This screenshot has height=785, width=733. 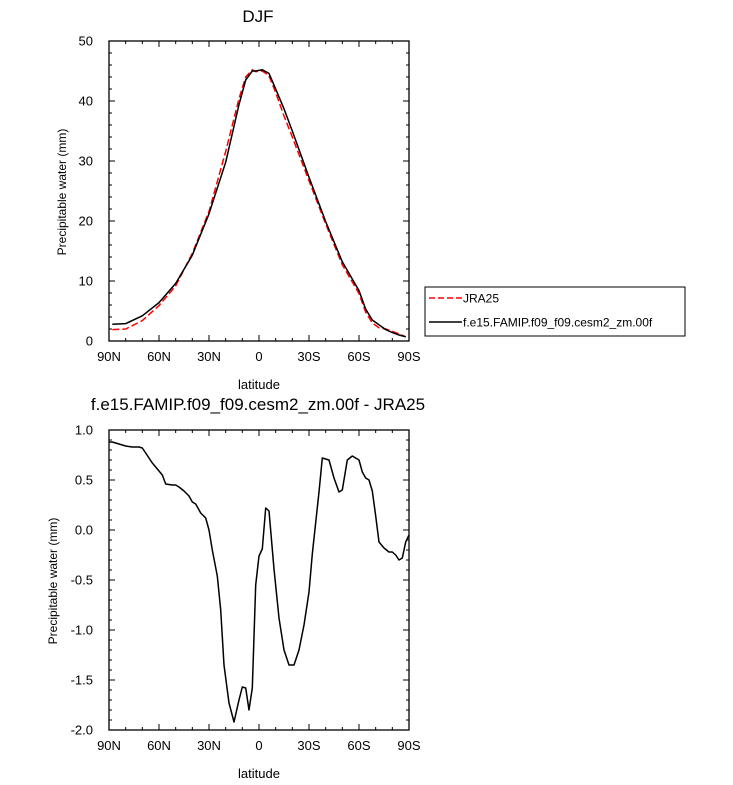 What do you see at coordinates (408, 356) in the screenshot?
I see `top-x-tick-label: 90S` at bounding box center [408, 356].